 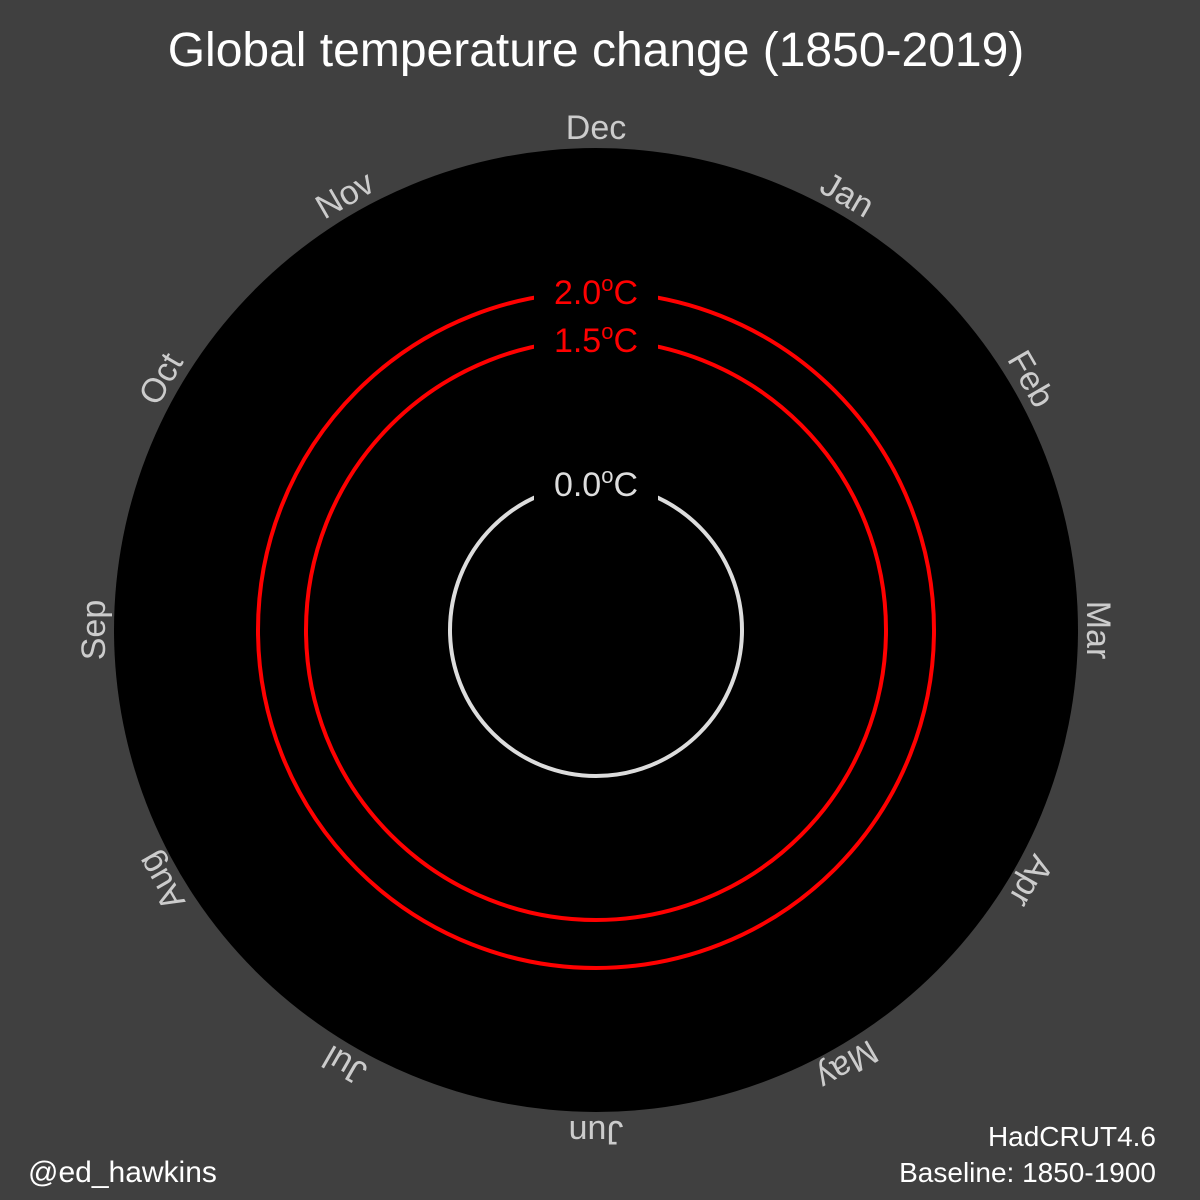 I want to click on ring-label: 2.0oC, so click(x=596, y=291).